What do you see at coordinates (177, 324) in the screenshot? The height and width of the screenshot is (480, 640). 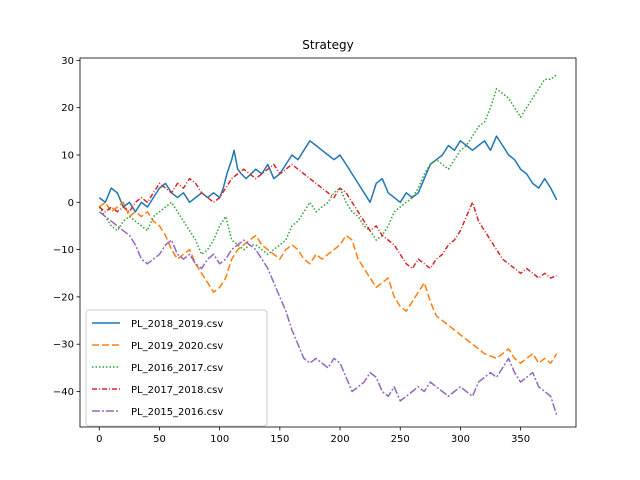 I see `legend-label-1: PL_2018_2019.csv` at bounding box center [177, 324].